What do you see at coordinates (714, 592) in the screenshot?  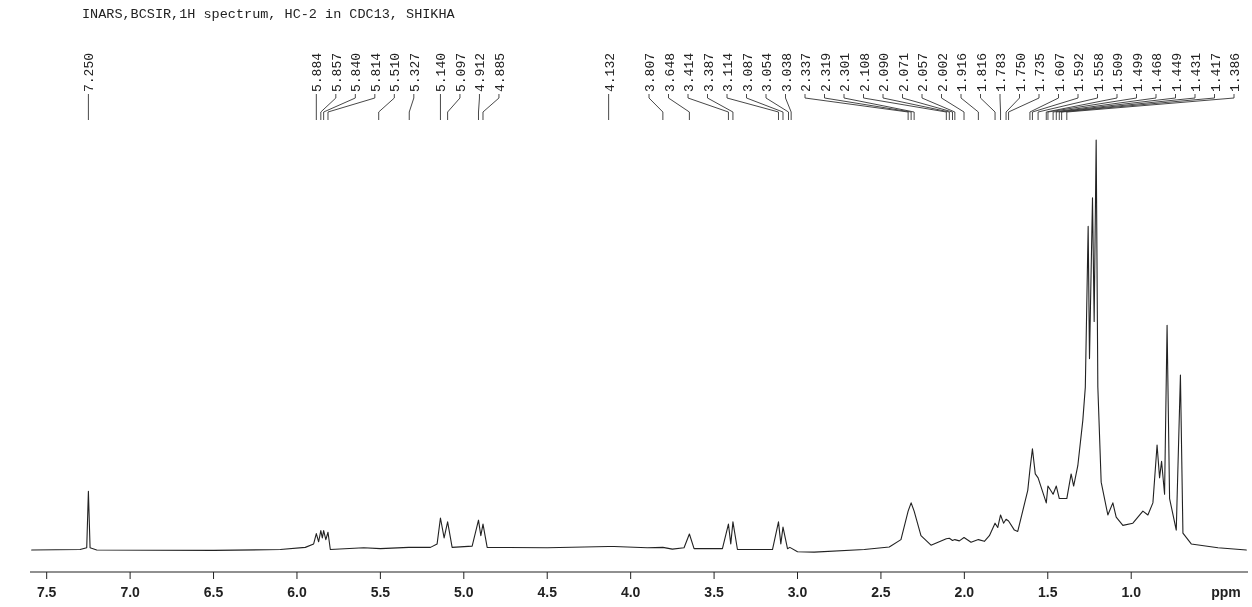 I see `x-tick-label: 3.5` at bounding box center [714, 592].